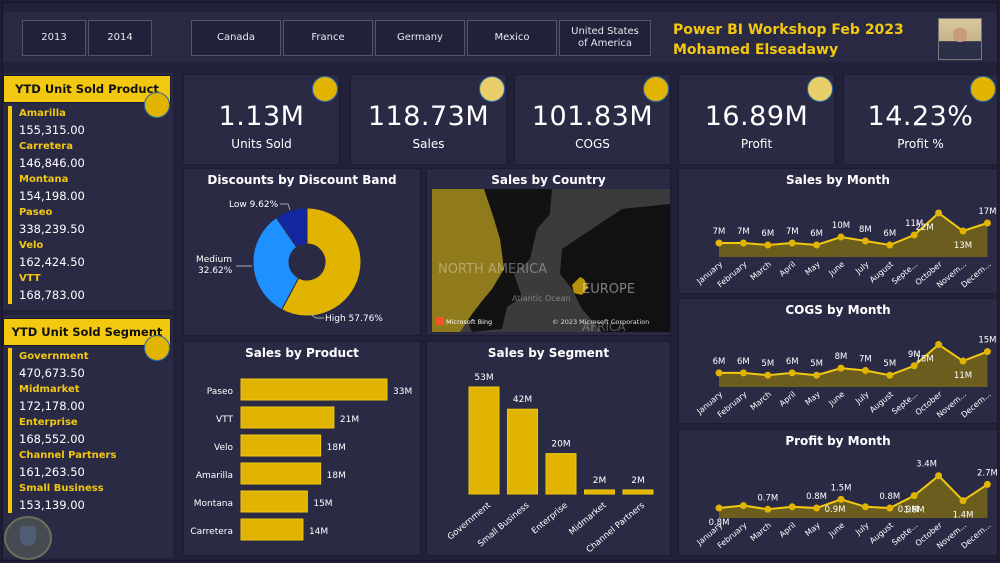  Describe the element at coordinates (54, 356) in the screenshot. I see `list-item-name: Government` at that location.